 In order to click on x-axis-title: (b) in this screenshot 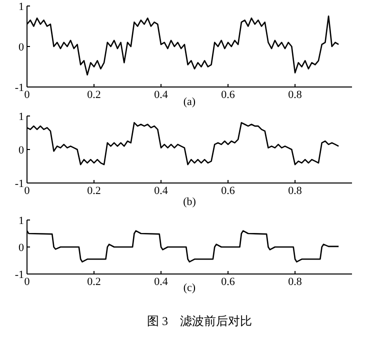, I will do `click(189, 202)`.